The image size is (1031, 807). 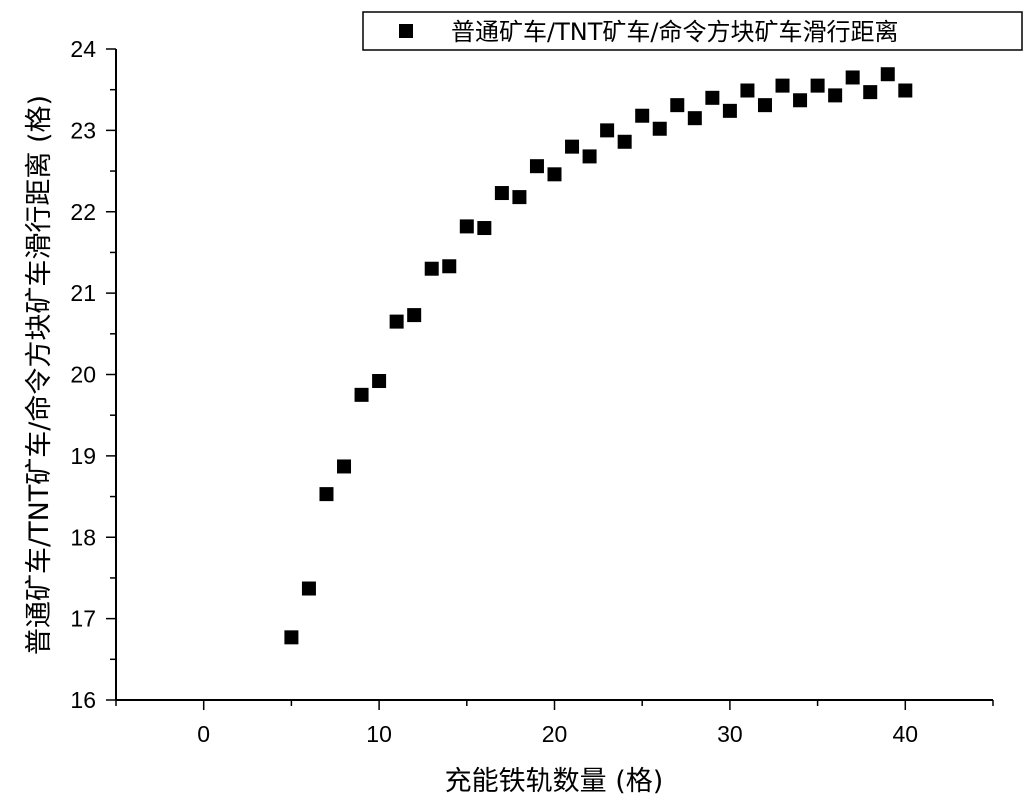 What do you see at coordinates (83, 700) in the screenshot?
I see `y-tick-label: 16` at bounding box center [83, 700].